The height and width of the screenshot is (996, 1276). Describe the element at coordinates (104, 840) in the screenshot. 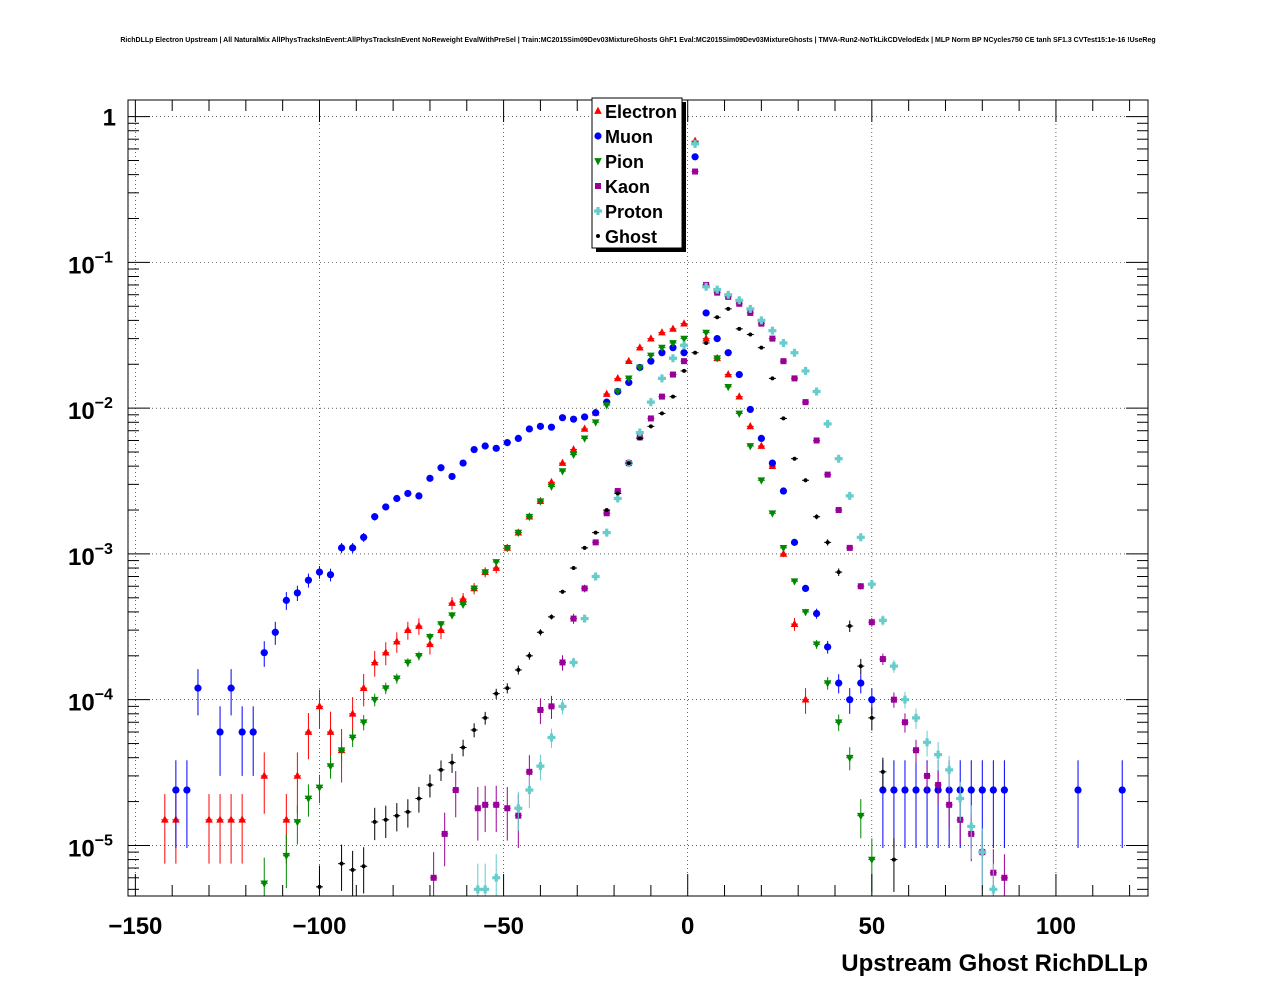

I see `y-tick-label-exponent: −5` at that location.